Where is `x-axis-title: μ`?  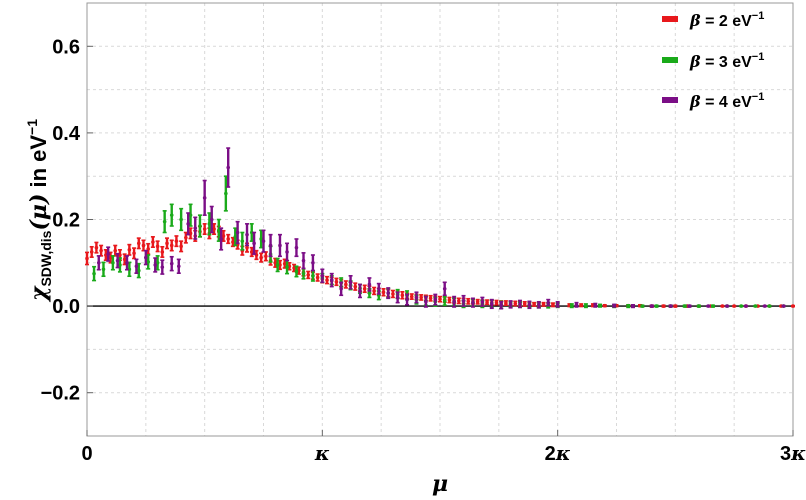 x-axis-title: μ is located at coordinates (440, 484).